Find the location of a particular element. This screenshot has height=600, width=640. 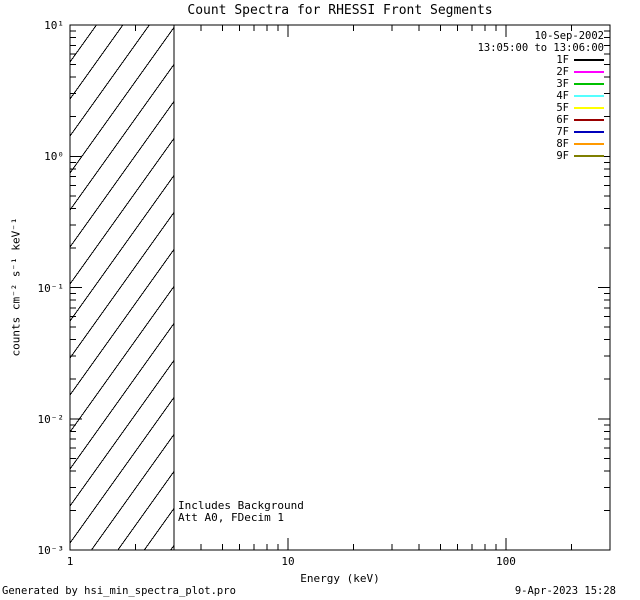

legend-entry-label: 7F is located at coordinates (562, 132).